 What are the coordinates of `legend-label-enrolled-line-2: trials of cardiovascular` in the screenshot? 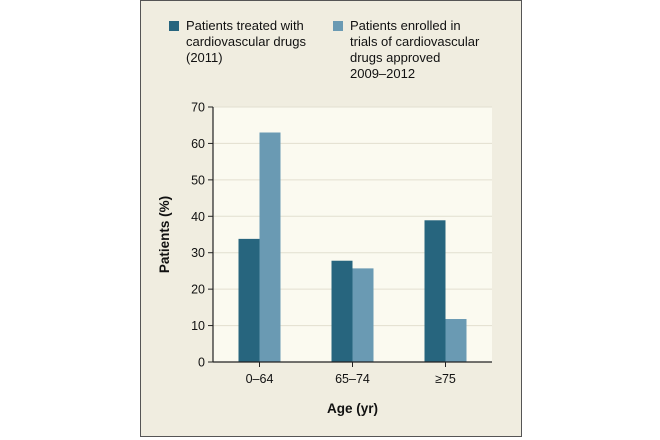 It's located at (415, 41).